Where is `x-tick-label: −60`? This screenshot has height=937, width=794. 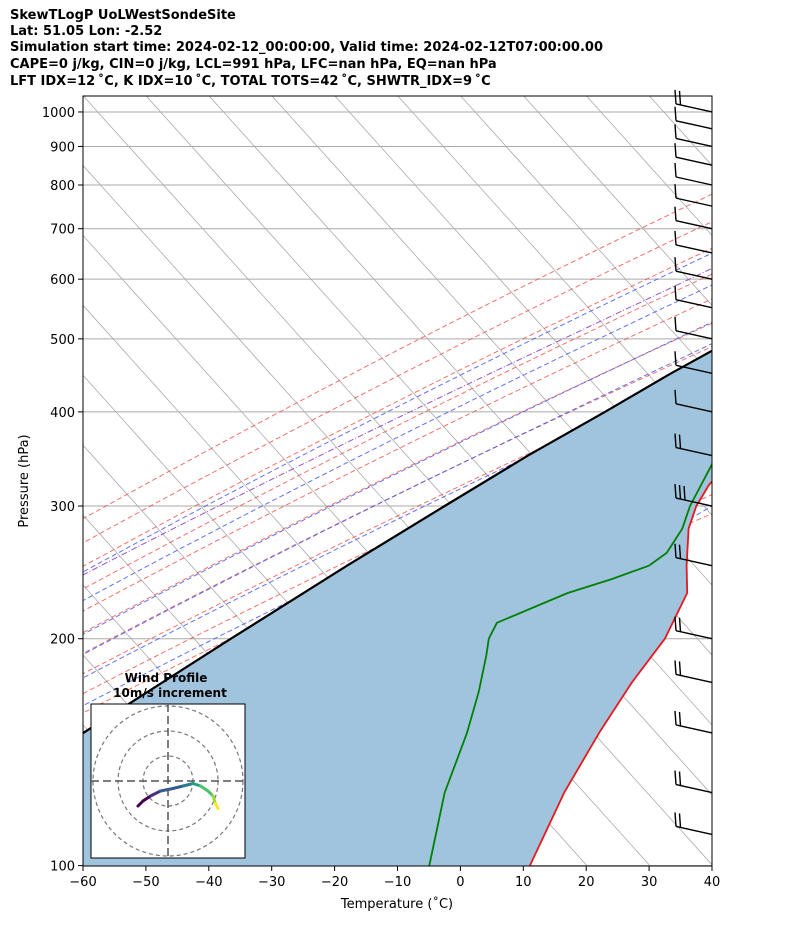 x-tick-label: −60 is located at coordinates (82, 882).